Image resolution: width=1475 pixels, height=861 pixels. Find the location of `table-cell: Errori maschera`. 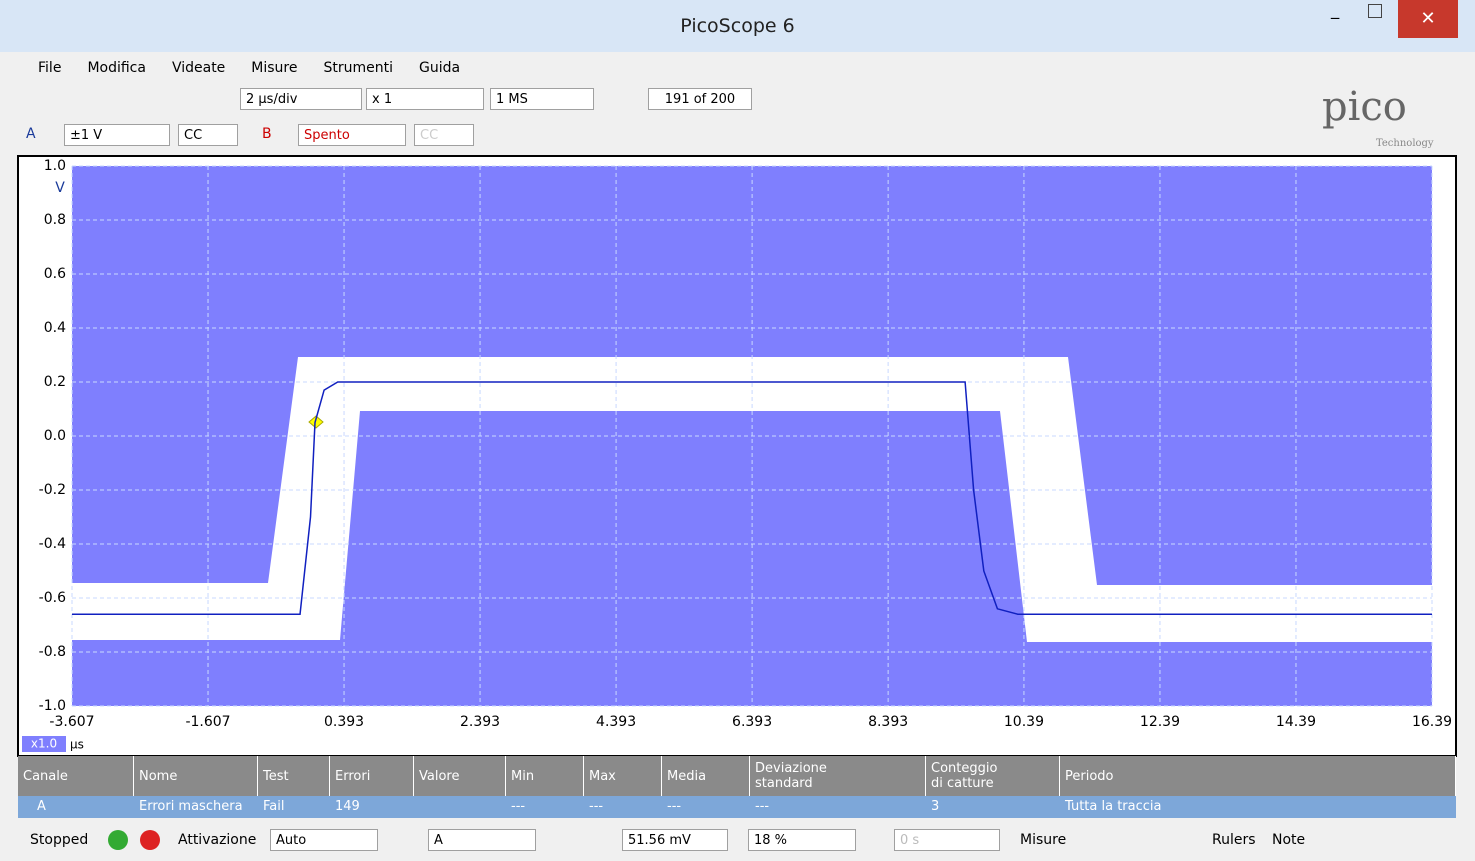

table-cell: Errori maschera is located at coordinates (191, 806).